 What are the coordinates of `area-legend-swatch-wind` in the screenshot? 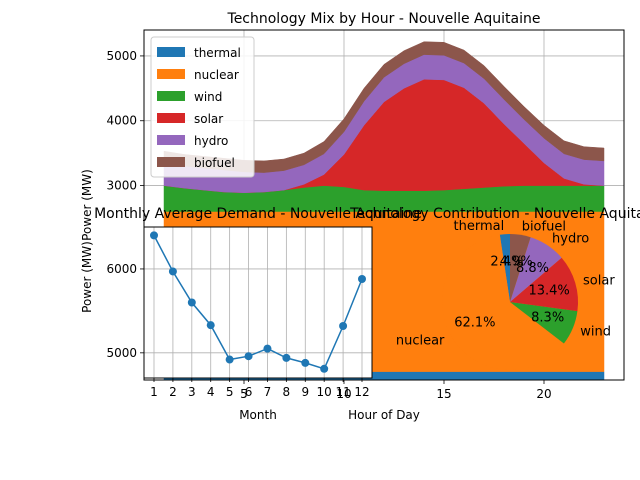 It's located at (171, 96).